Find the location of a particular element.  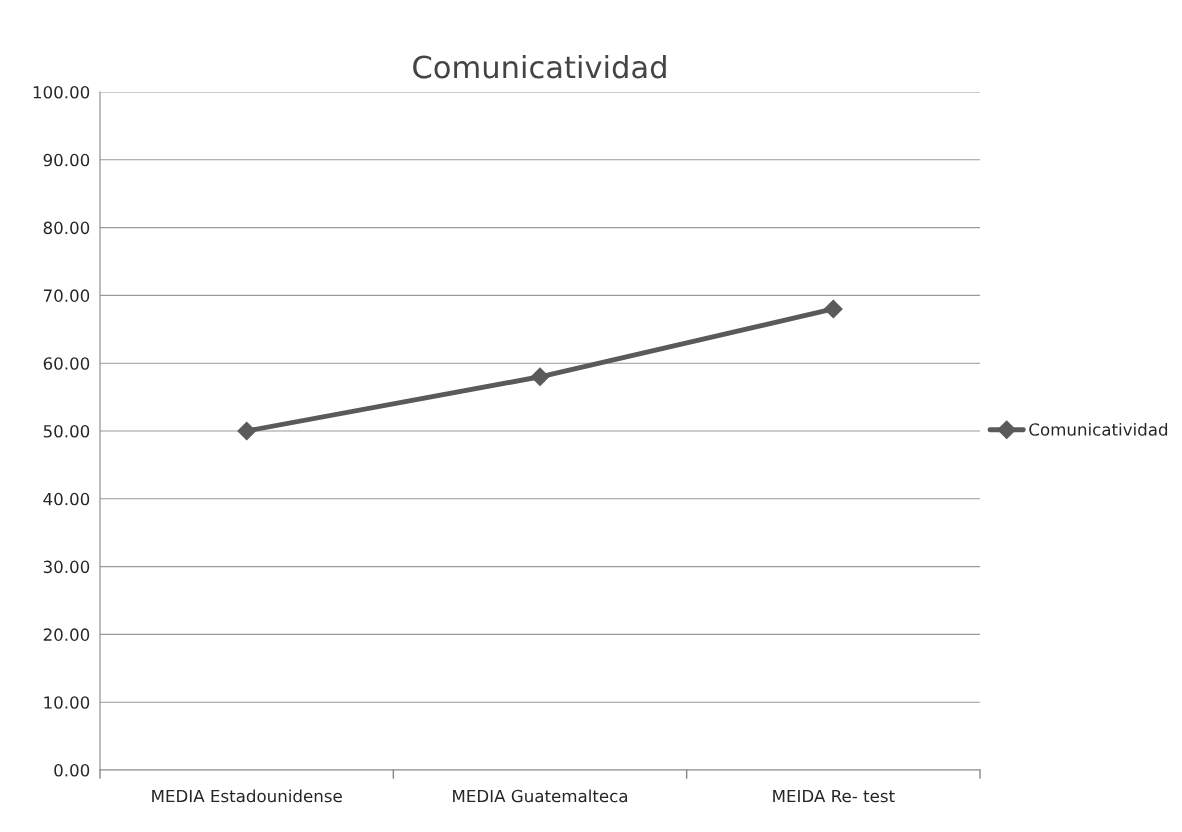

y-tick-label: 60.00 is located at coordinates (66, 363).